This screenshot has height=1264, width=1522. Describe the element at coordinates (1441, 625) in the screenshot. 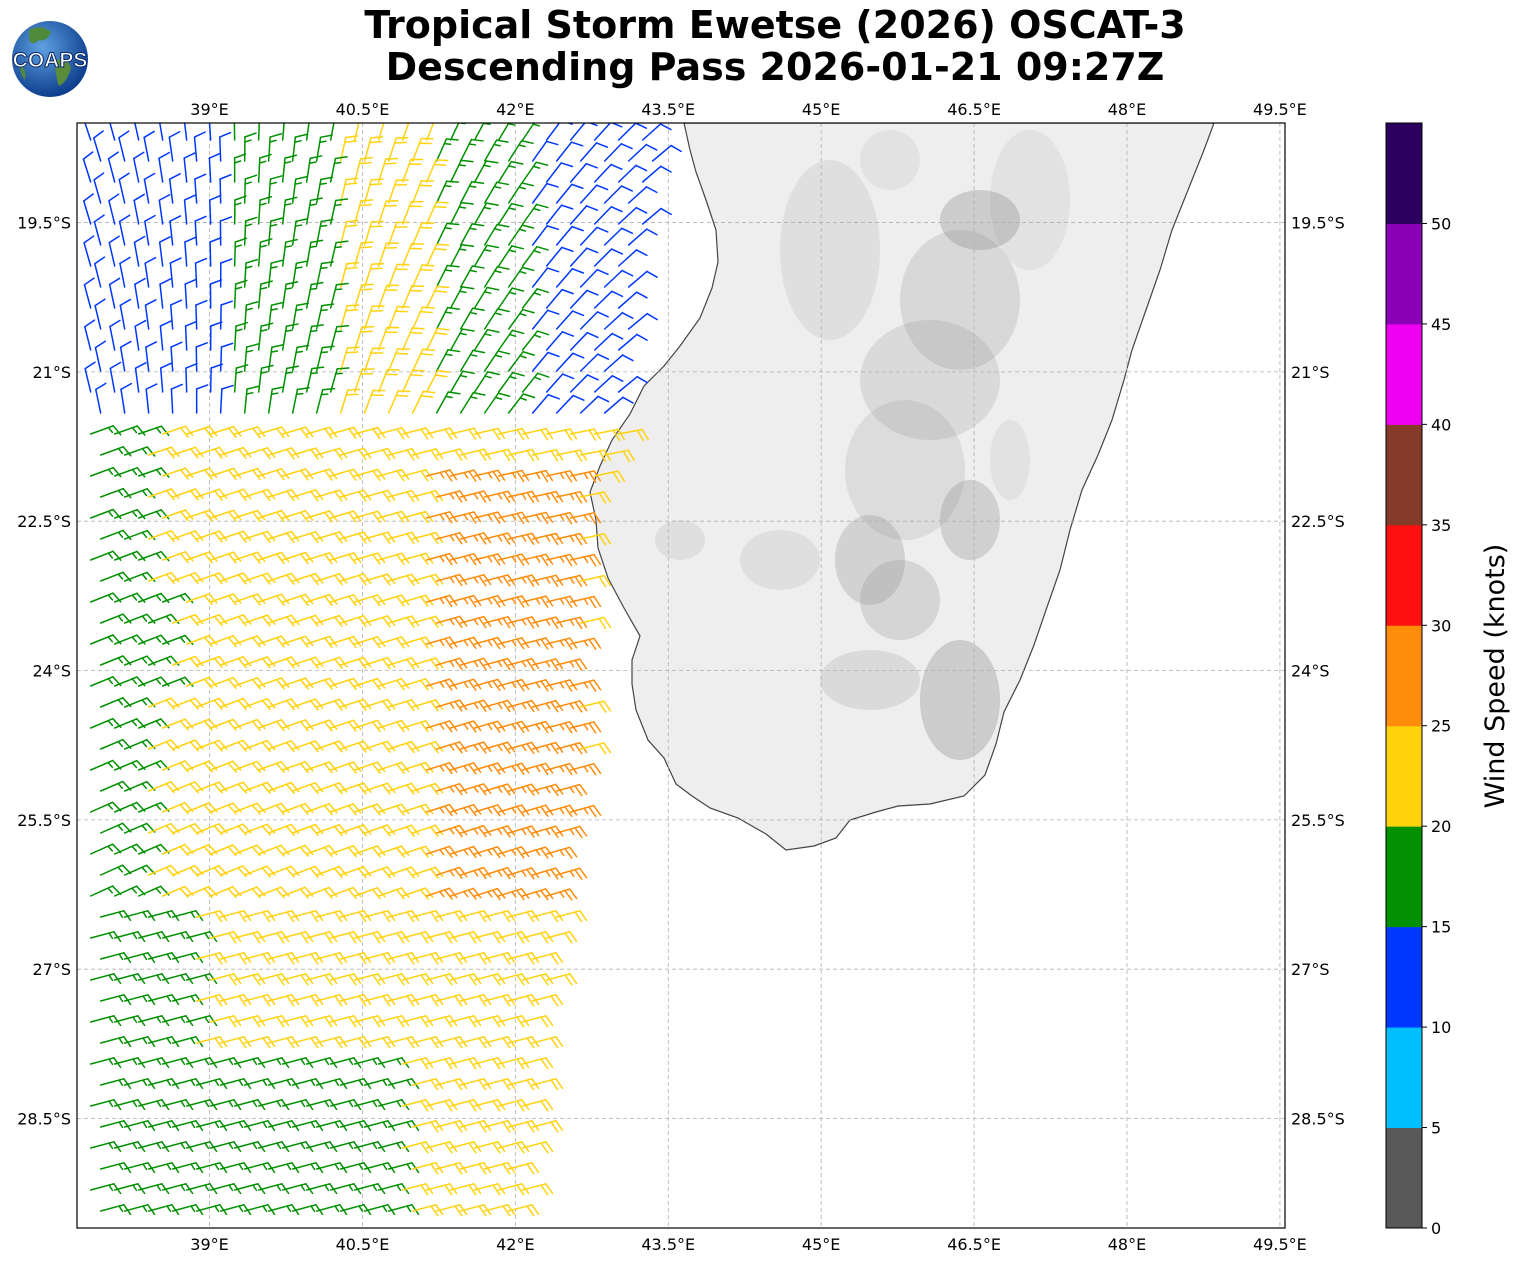

I see `colorbar-tick-label: 30` at that location.